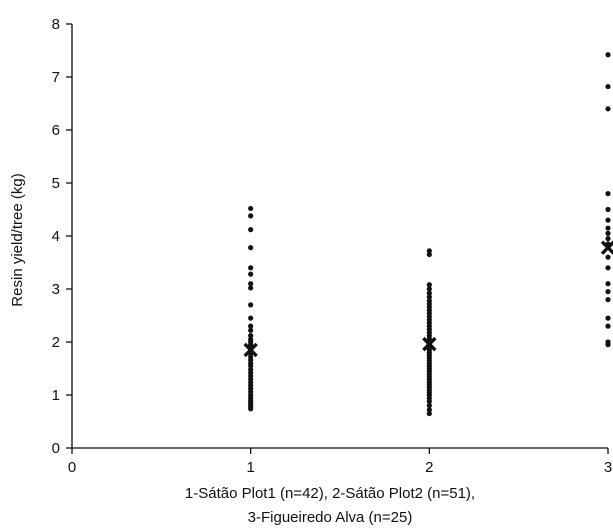 Image resolution: width=613 pixels, height=531 pixels. I want to click on y-tick-label: 6, so click(56, 130).